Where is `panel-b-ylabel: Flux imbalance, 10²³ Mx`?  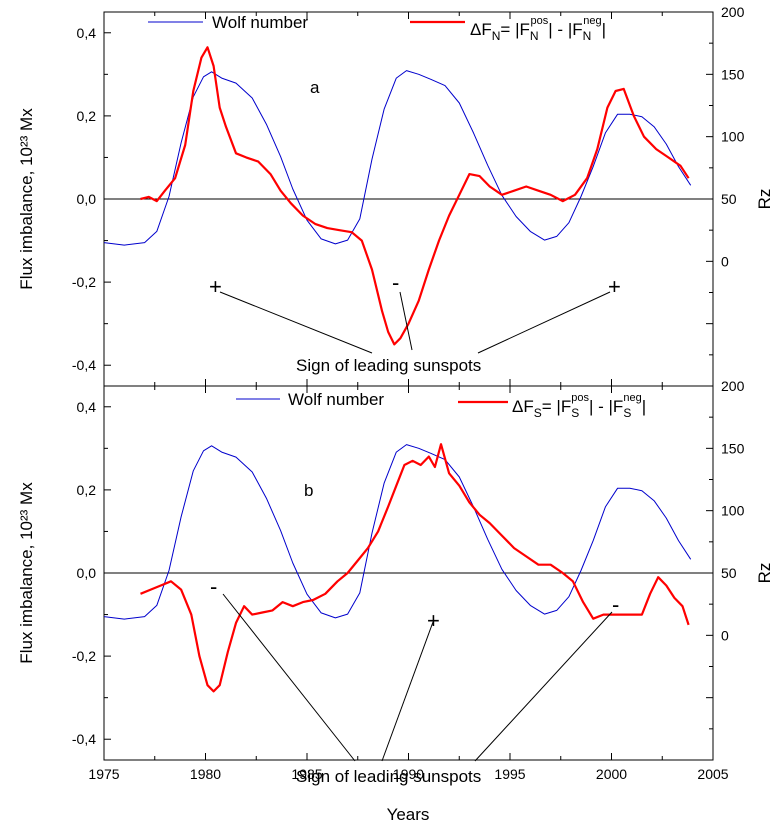
panel-b-ylabel: Flux imbalance, 10²³ Mx is located at coordinates (26, 573).